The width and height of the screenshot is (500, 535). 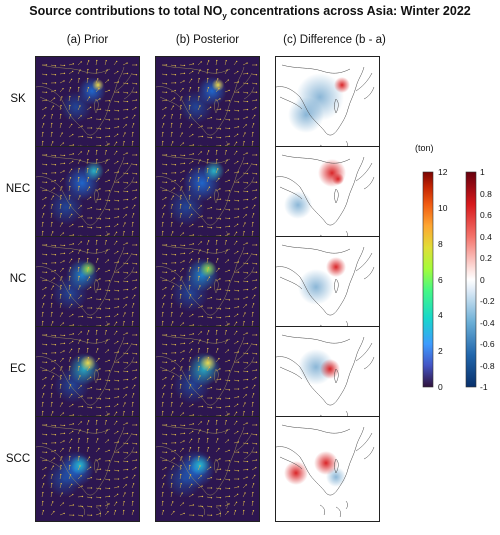 I want to click on column-header-difference: (c) Difference (b - a), so click(x=334, y=40).